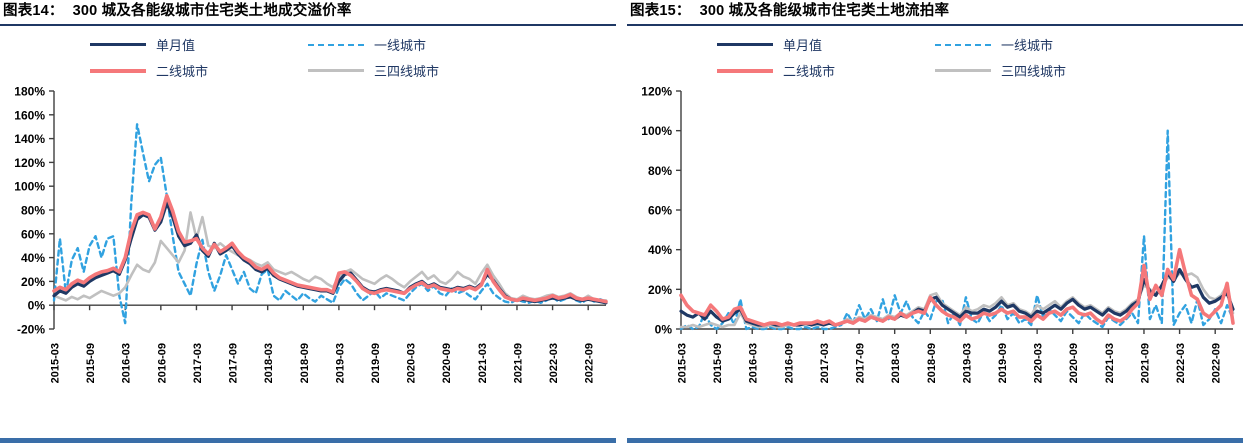 This screenshot has height=443, width=1243. I want to click on figure-title: 300 城及各能级城市住宅类土地成交溢价率, so click(212, 11).